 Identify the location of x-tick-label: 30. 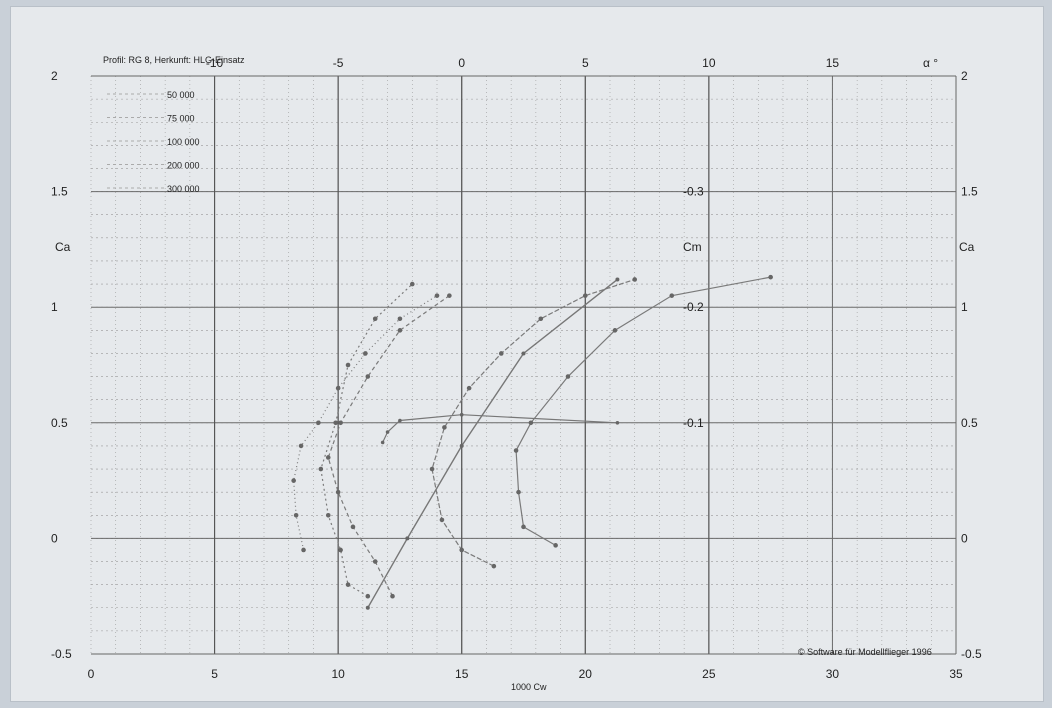
(833, 674).